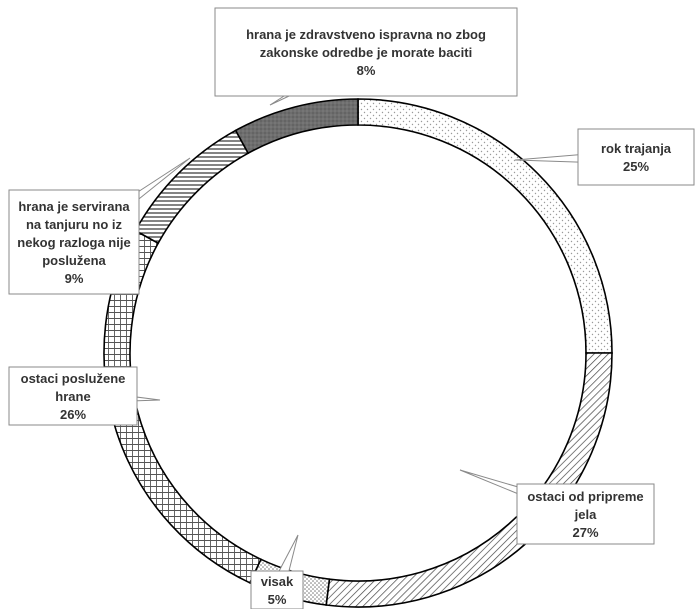 This screenshot has height=609, width=695. What do you see at coordinates (585, 532) in the screenshot?
I see `slice-value-label: 27%` at bounding box center [585, 532].